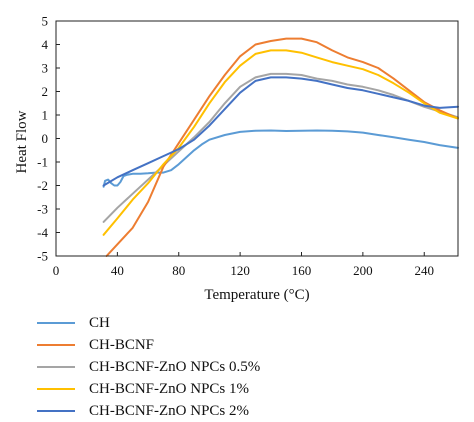 Image resolution: width=474 pixels, height=422 pixels. Describe the element at coordinates (117, 270) in the screenshot. I see `x-tick-label: 40` at that location.